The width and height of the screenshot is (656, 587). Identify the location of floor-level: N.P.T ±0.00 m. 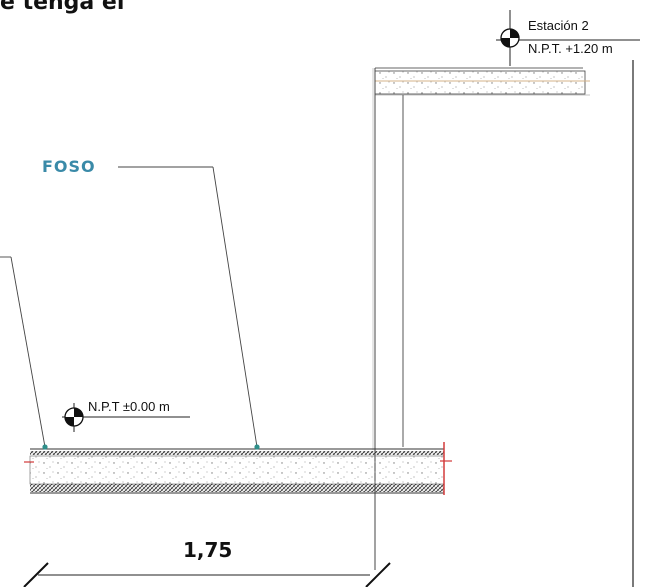
(129, 406).